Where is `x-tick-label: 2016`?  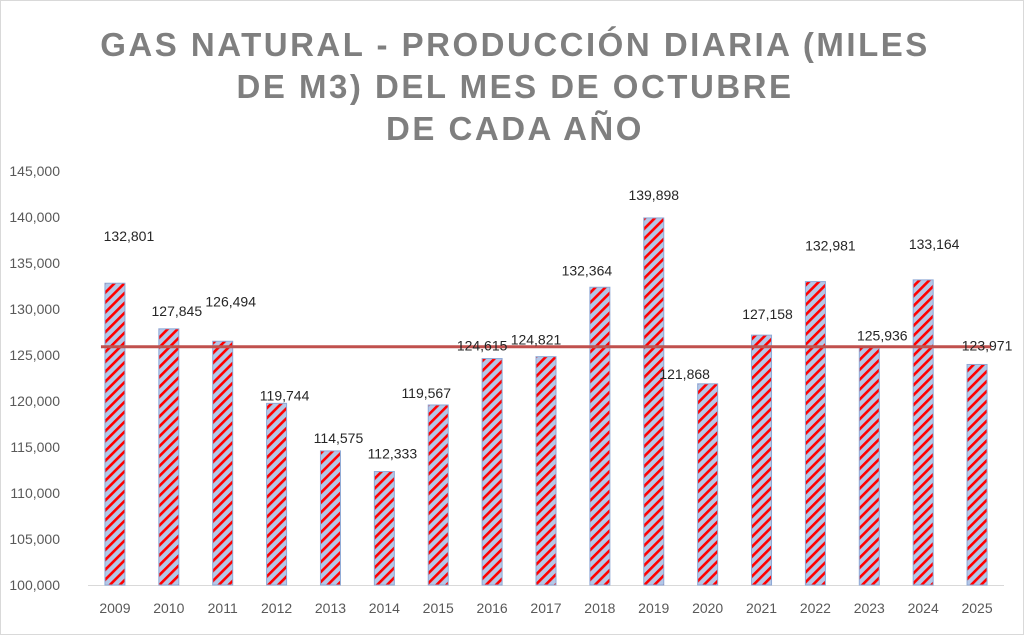
x-tick-label: 2016 is located at coordinates (492, 608).